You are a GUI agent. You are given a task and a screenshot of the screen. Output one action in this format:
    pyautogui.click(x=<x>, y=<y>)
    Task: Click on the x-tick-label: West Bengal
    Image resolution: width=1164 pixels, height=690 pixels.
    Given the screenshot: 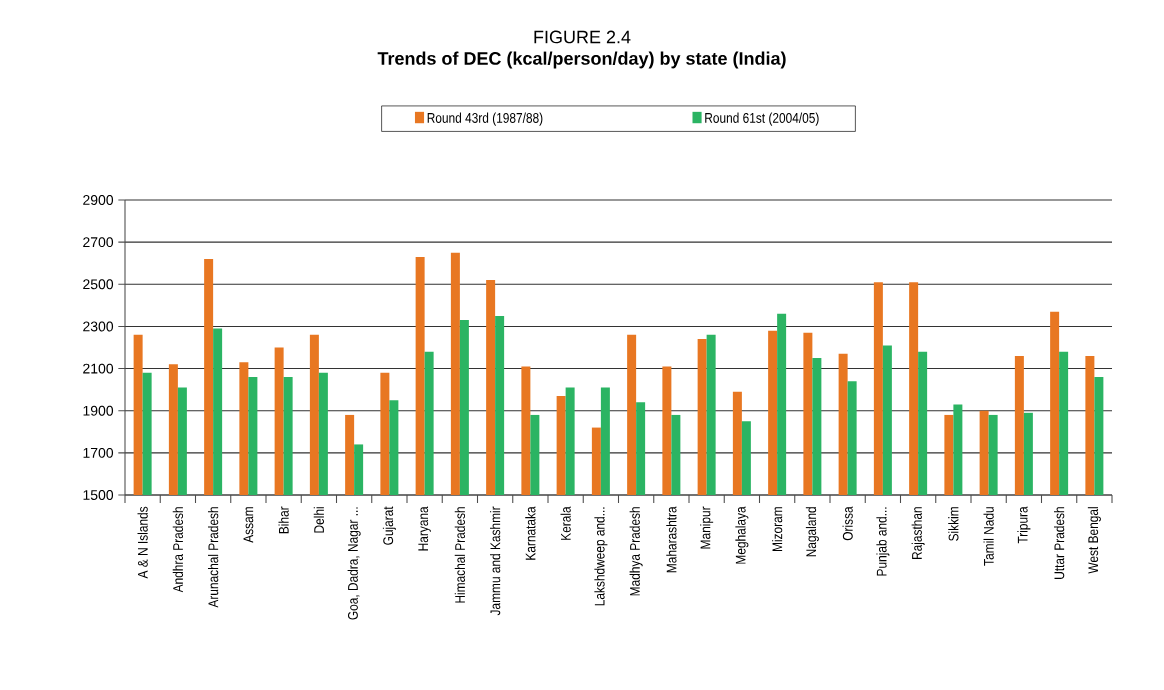 What is the action you would take?
    pyautogui.click(x=1094, y=540)
    